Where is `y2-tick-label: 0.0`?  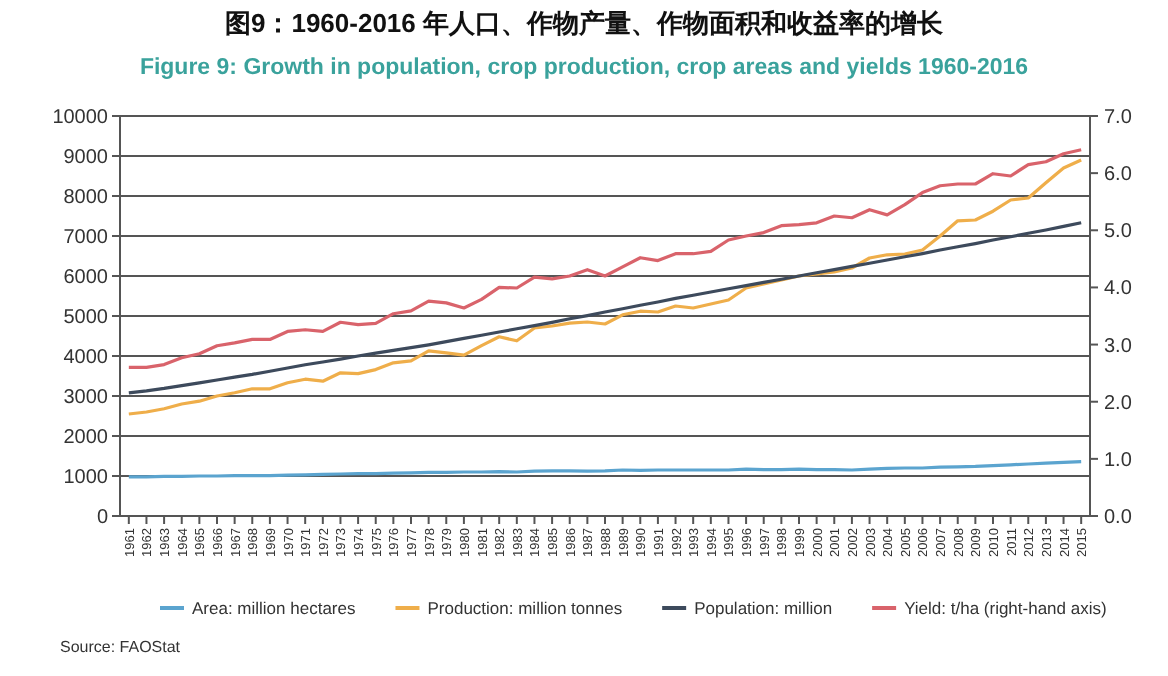 y2-tick-label: 0.0 is located at coordinates (1118, 518).